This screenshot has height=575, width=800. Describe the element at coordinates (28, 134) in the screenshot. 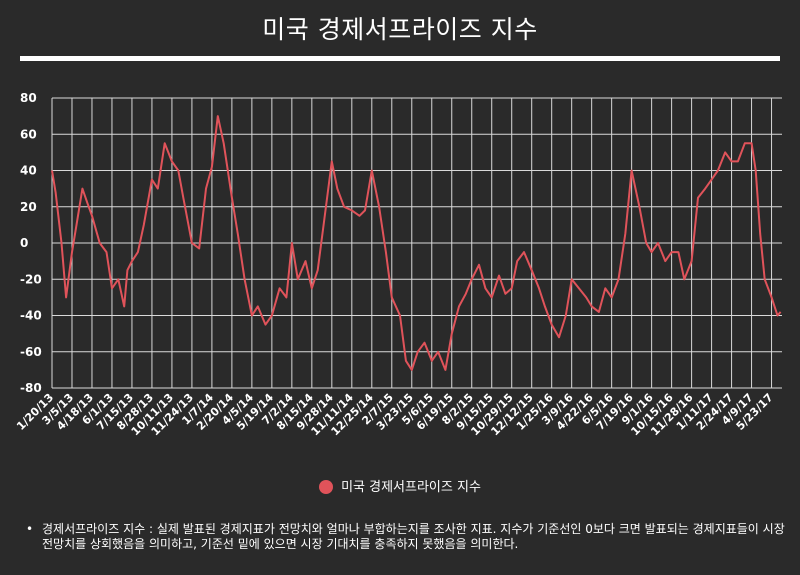

I see `y-tick-label: 60` at that location.